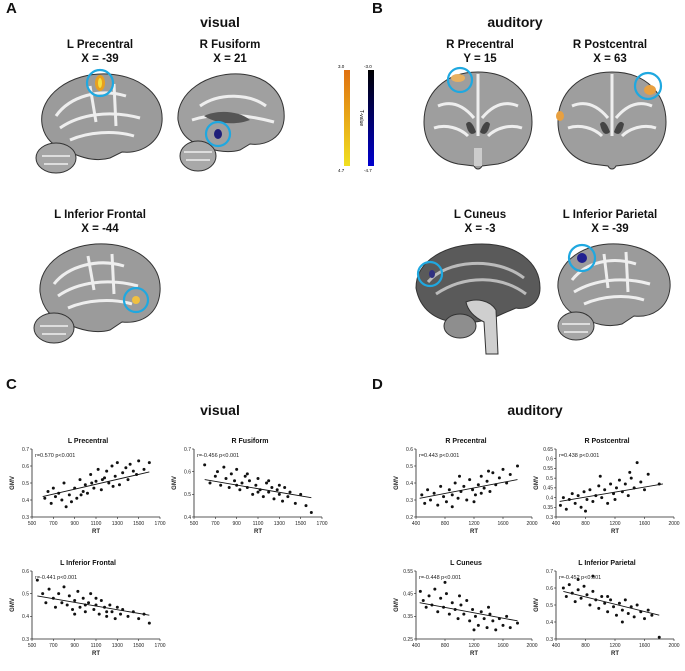 Image resolution: width=685 pixels, height=671 pixels. What do you see at coordinates (159, 646) in the screenshot?
I see `x-tick-label: 1700` at bounding box center [159, 646].